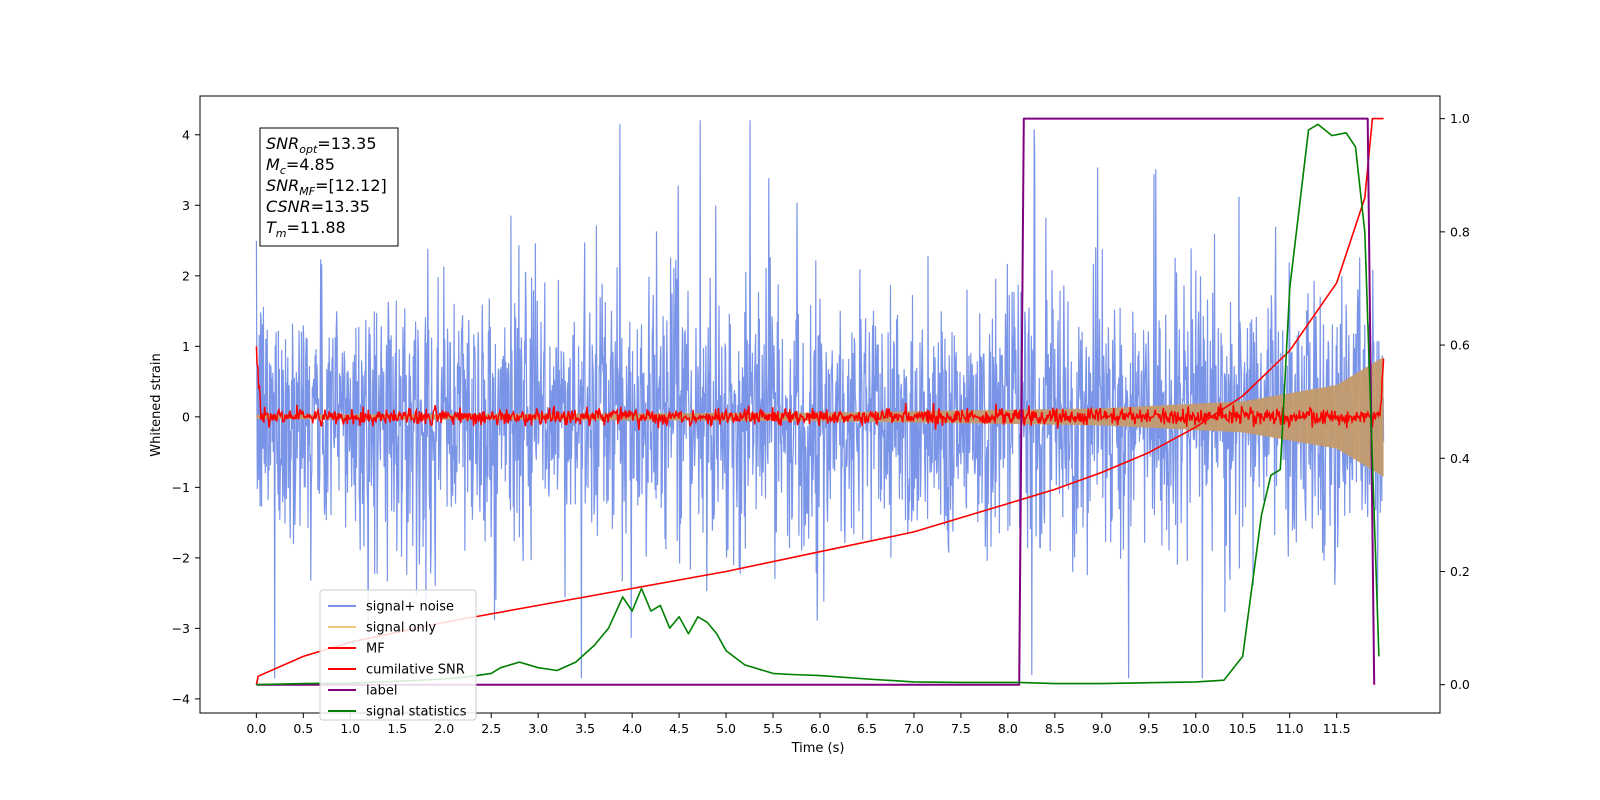  What do you see at coordinates (585, 728) in the screenshot?
I see `x-tick-label: 3.5` at bounding box center [585, 728].